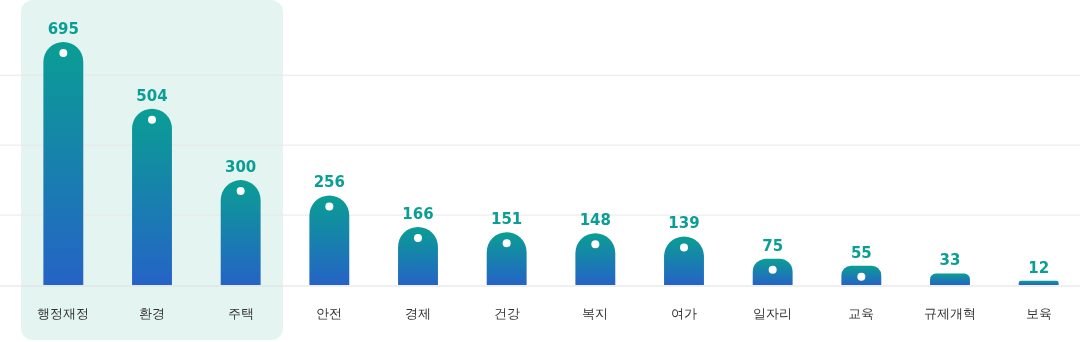 This screenshot has width=1080, height=342. What do you see at coordinates (861, 313) in the screenshot?
I see `x-tick-label: 교육` at bounding box center [861, 313].